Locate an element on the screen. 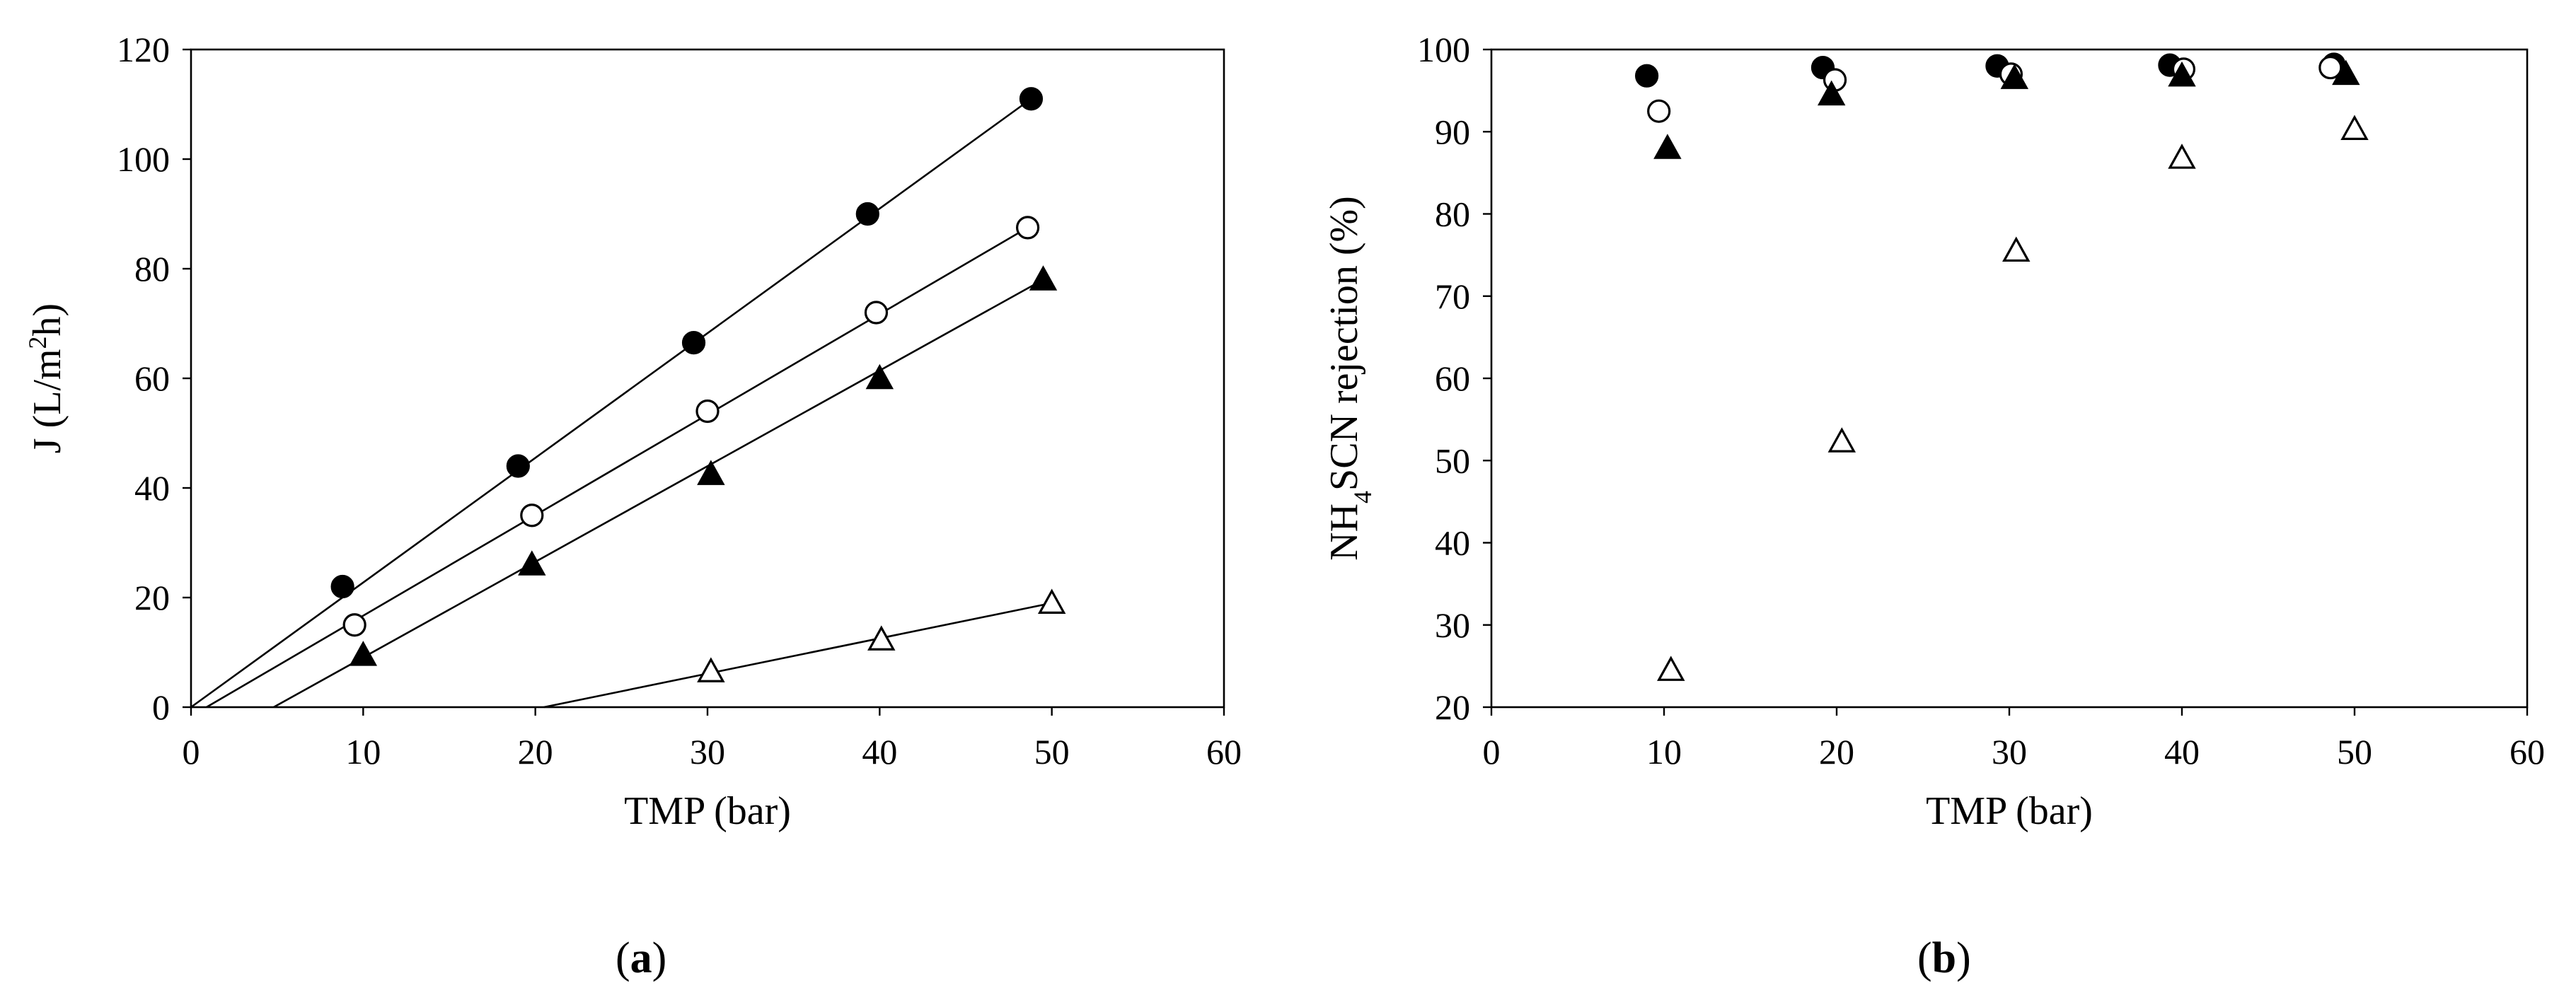  panel-label-letter: a is located at coordinates (641, 958).